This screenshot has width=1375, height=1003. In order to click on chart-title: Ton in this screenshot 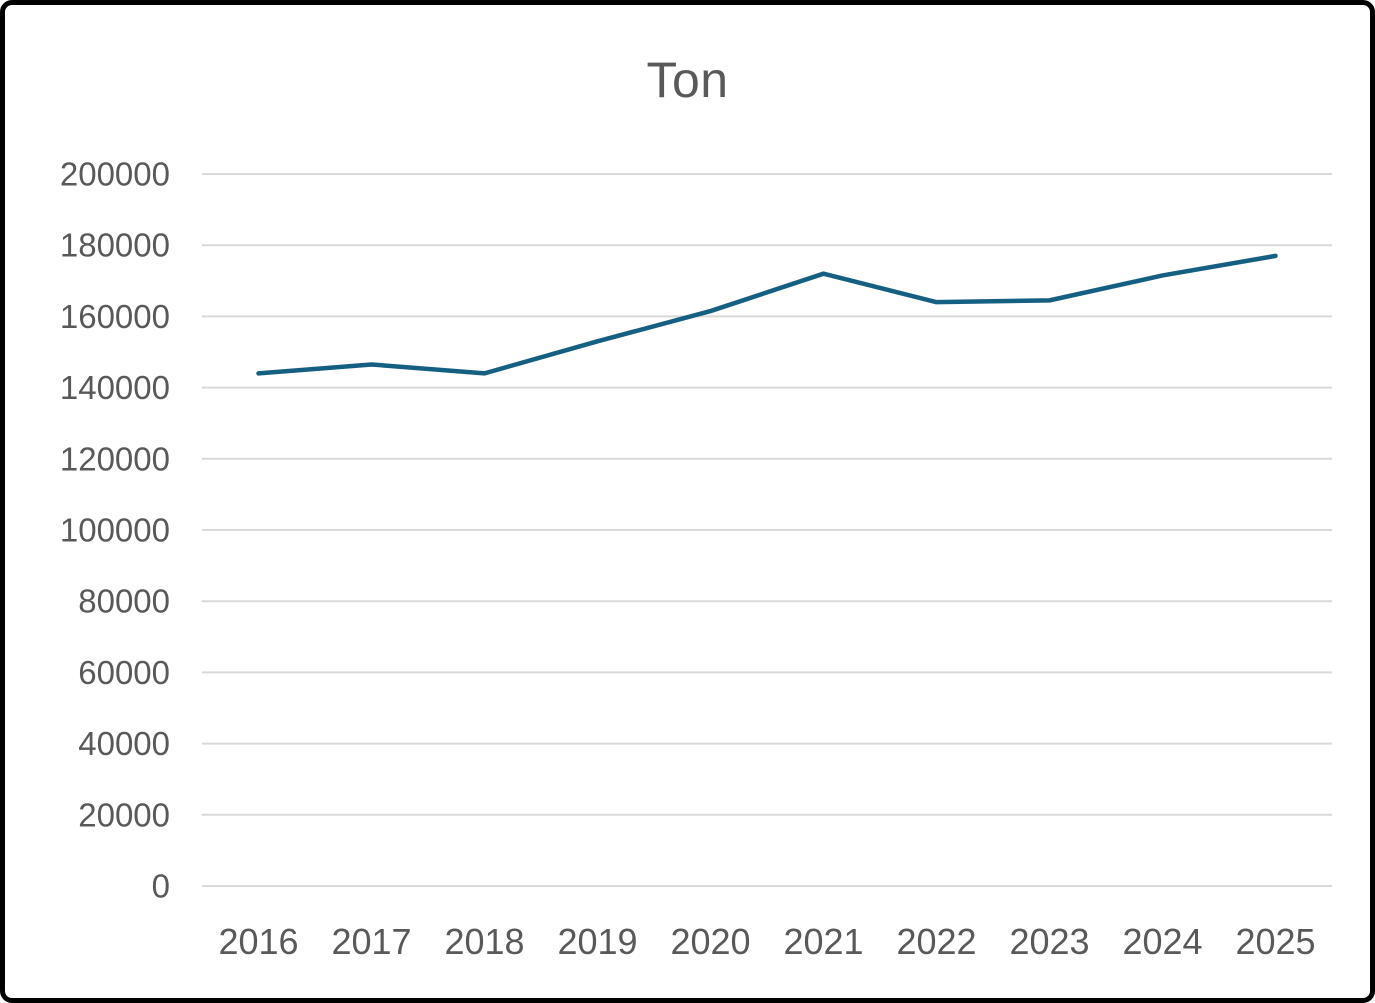, I will do `click(687, 80)`.